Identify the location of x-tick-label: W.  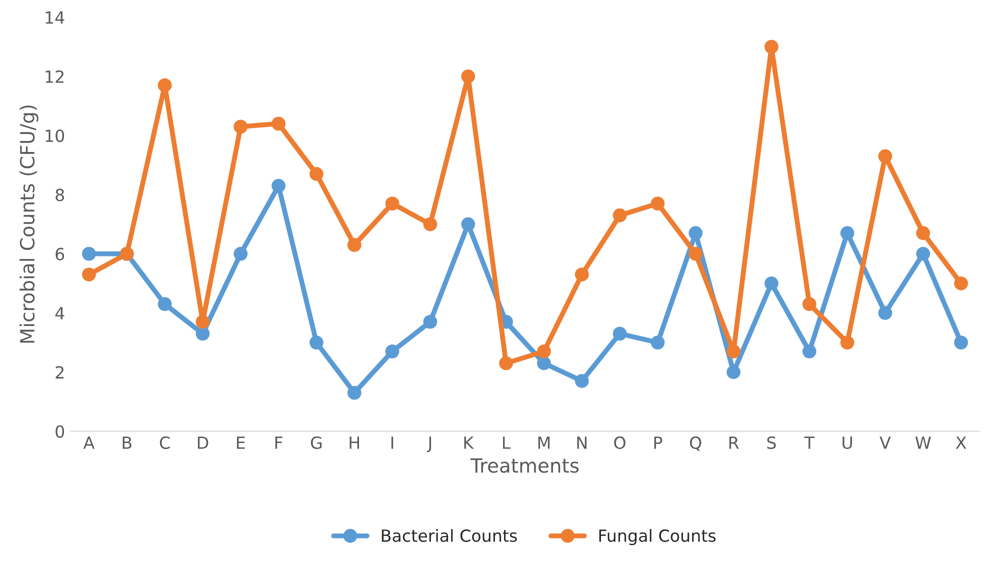
(923, 442).